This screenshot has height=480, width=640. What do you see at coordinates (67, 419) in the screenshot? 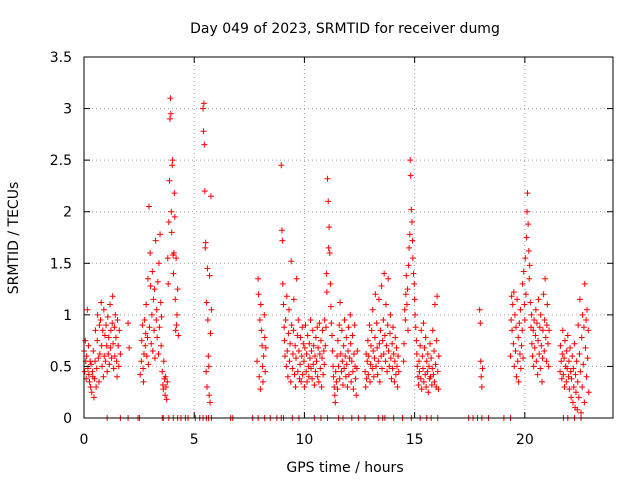
I see `y-tick-label: 0` at bounding box center [67, 419].